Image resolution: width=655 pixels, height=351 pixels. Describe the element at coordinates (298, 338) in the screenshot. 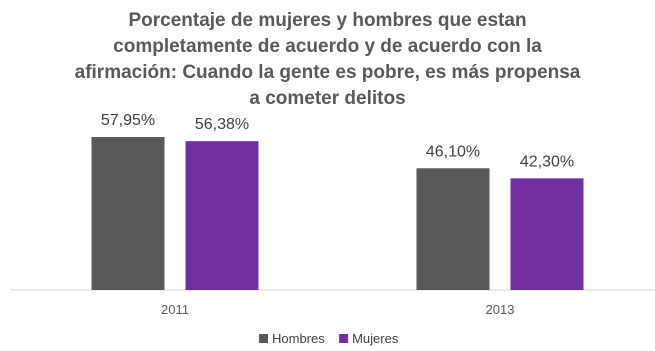

I see `legend-label-hombres: Hombres` at that location.